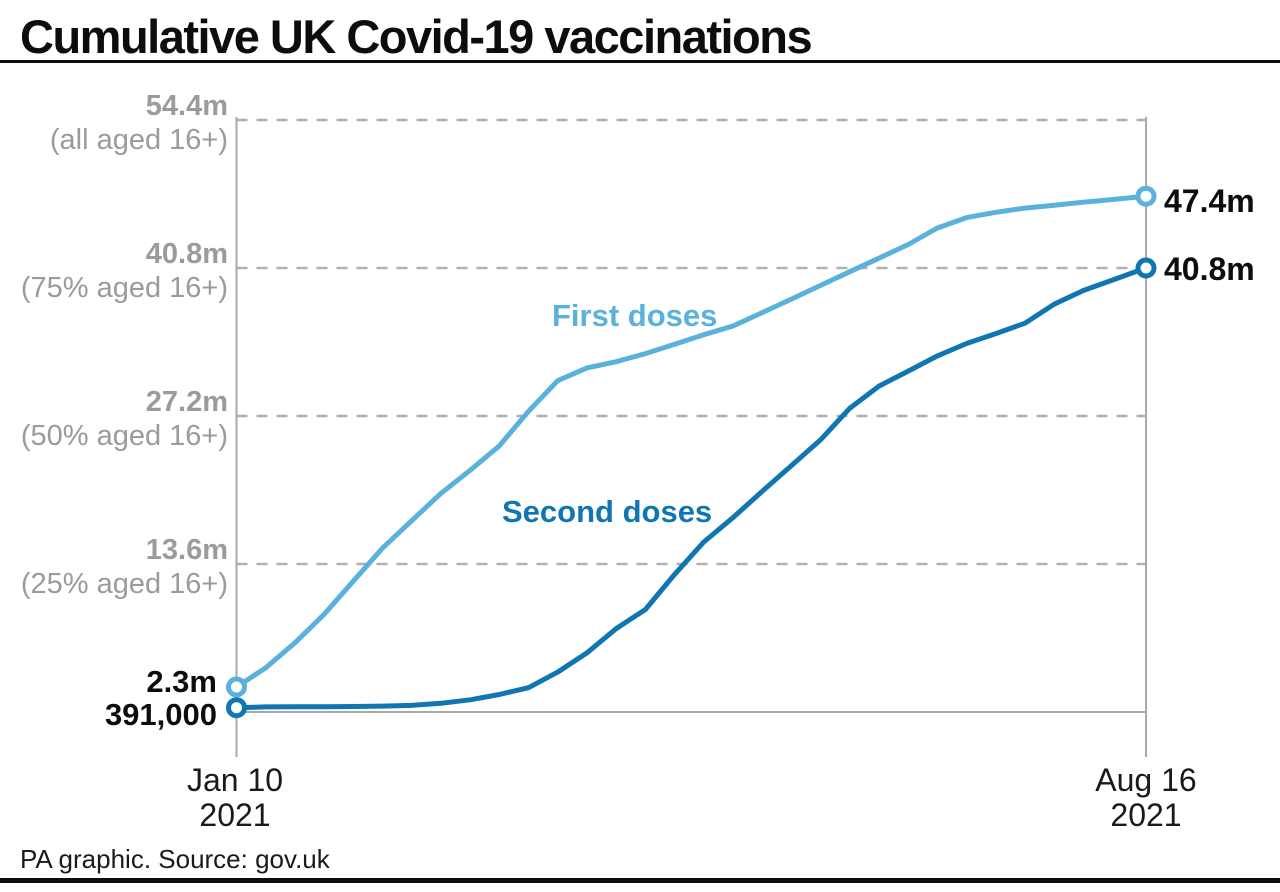 Image resolution: width=1280 pixels, height=892 pixels. Describe the element at coordinates (186, 106) in the screenshot. I see `y-guide-value-54-4m: 54.4m` at that location.